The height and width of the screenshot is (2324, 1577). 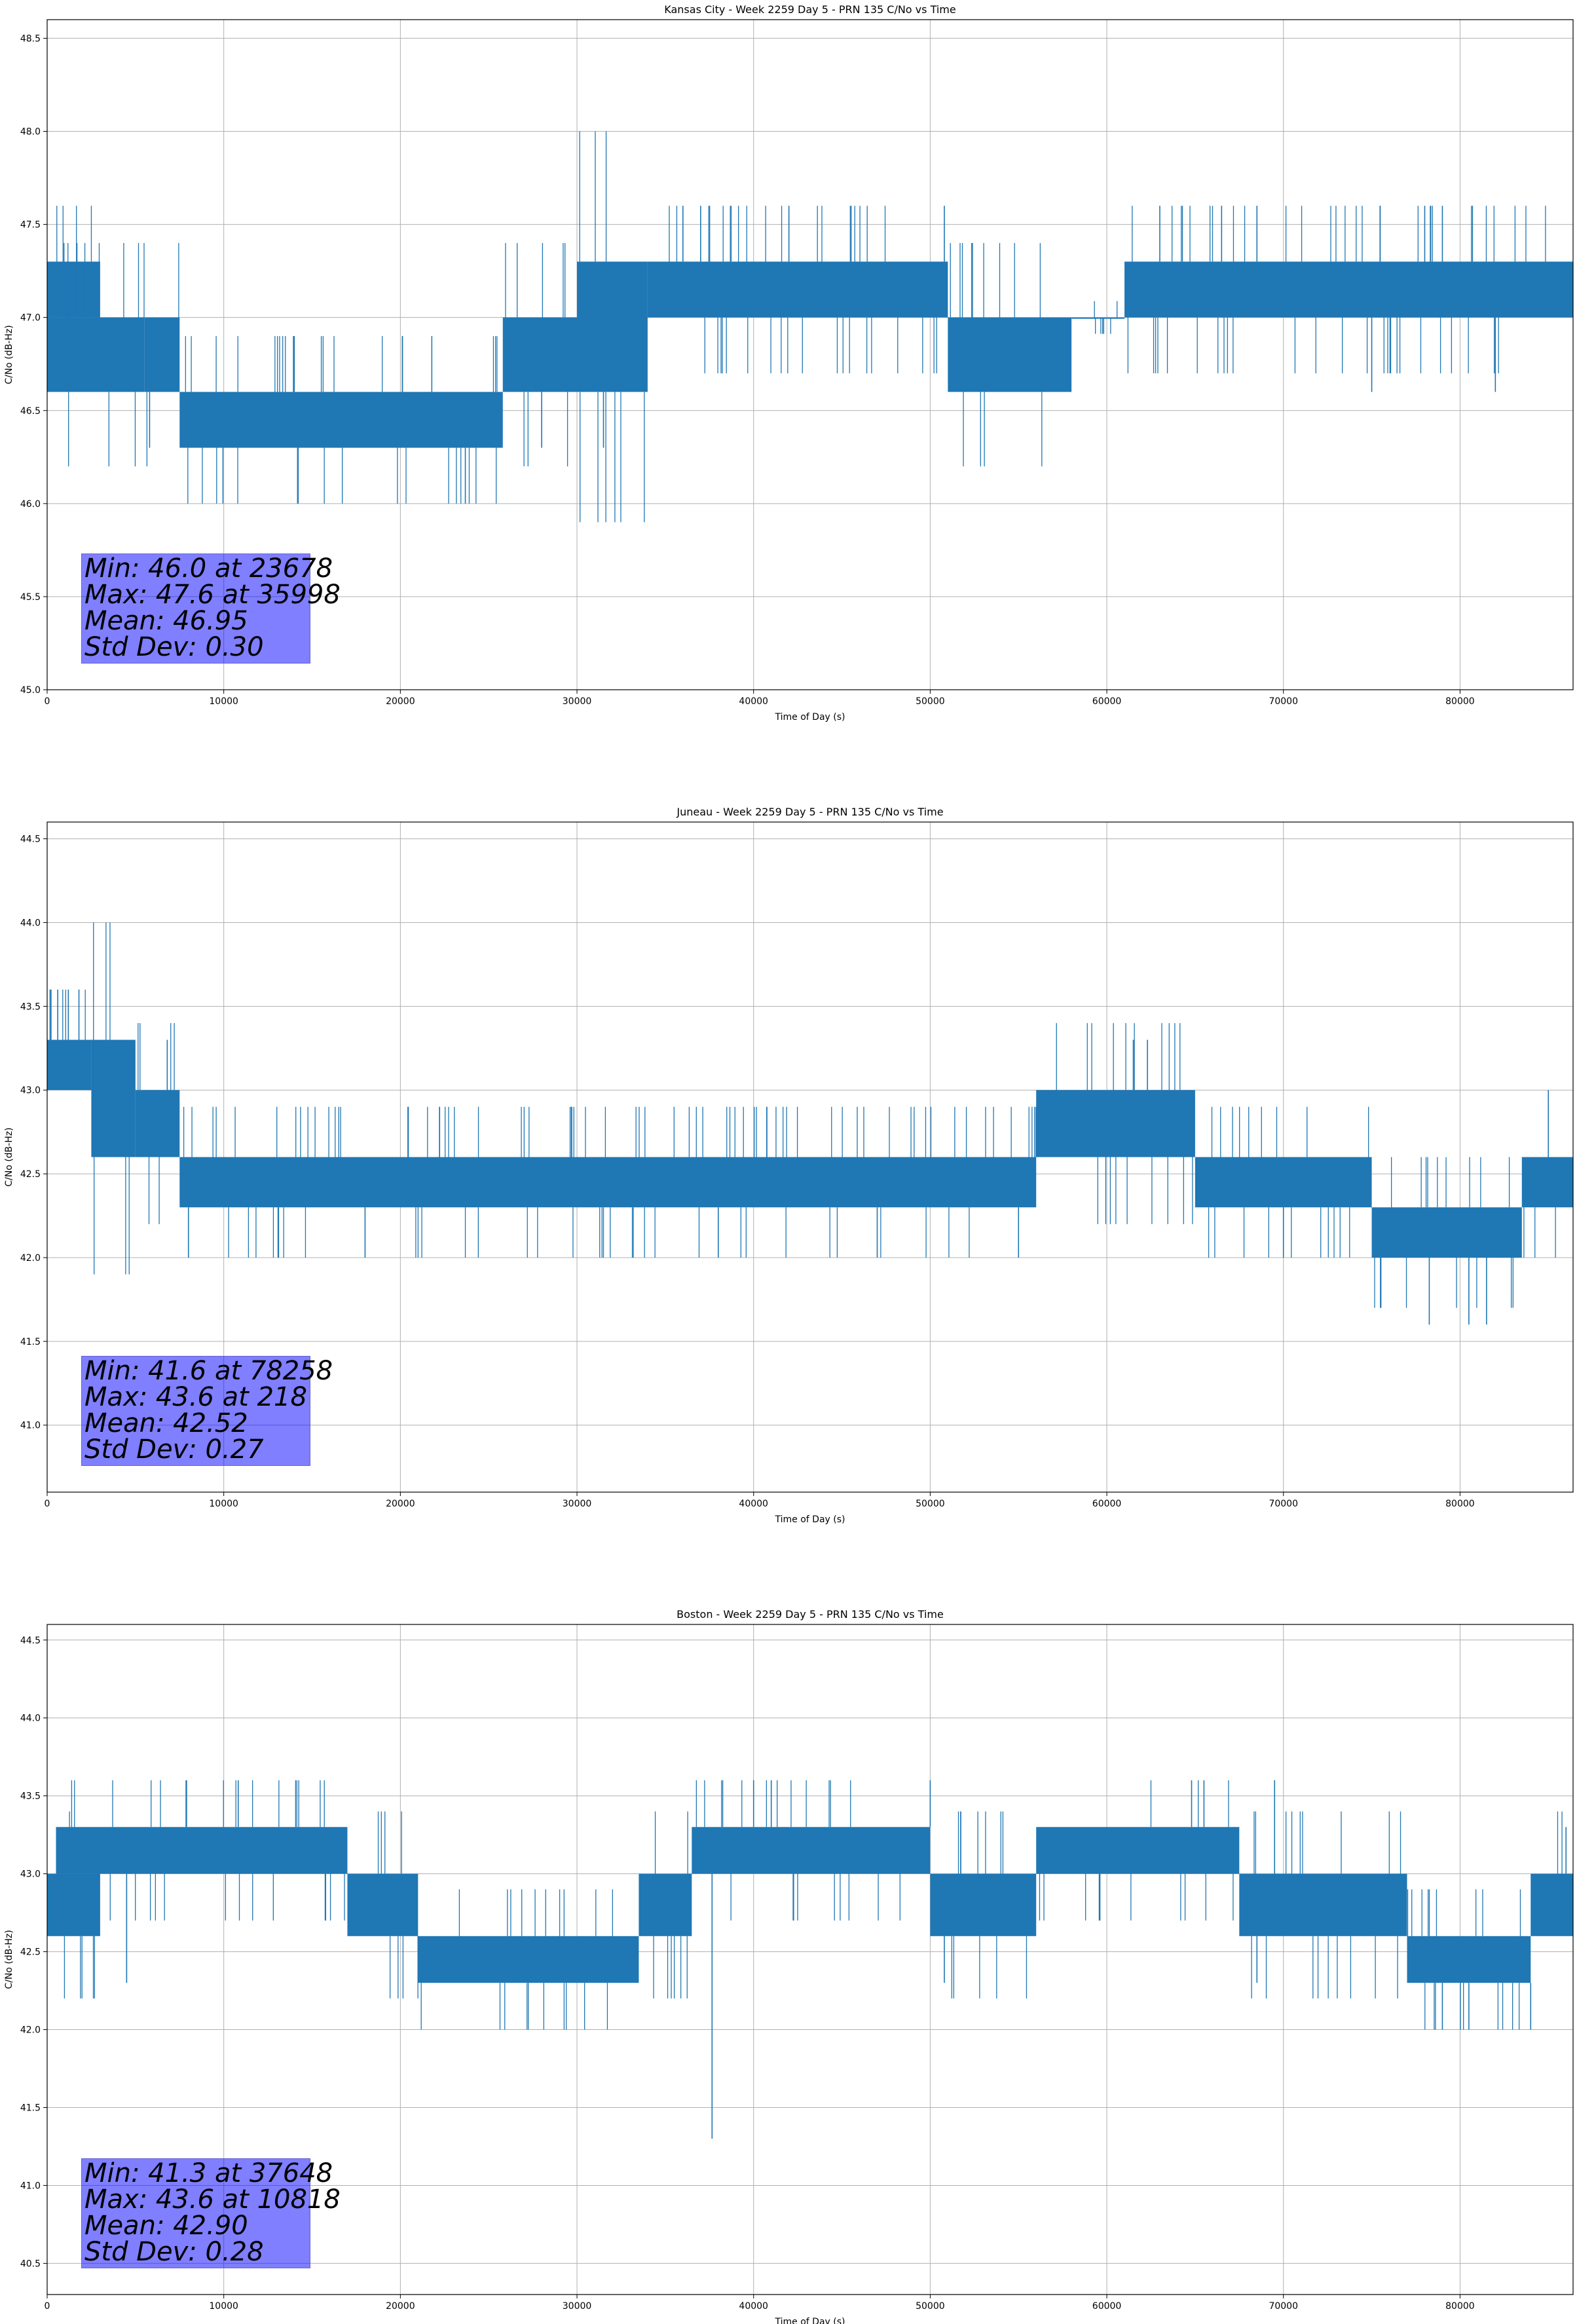 I want to click on stats-line: Std Dev: 0.28, so click(x=174, y=2252).